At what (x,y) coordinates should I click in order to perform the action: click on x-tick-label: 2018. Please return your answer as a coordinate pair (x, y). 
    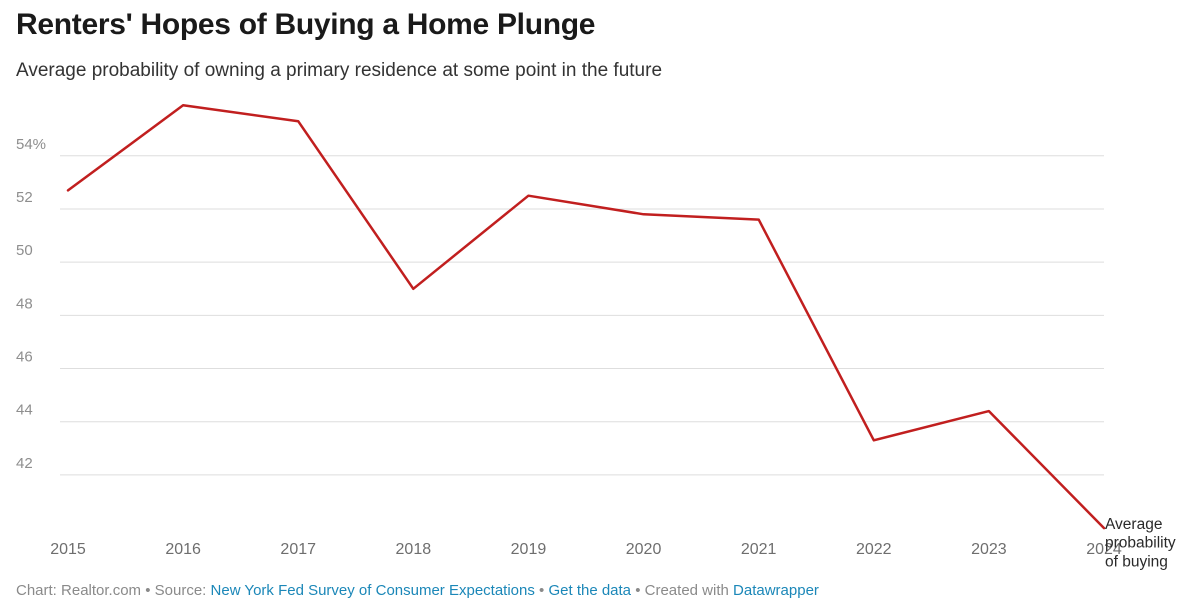
    Looking at the image, I should click on (414, 549).